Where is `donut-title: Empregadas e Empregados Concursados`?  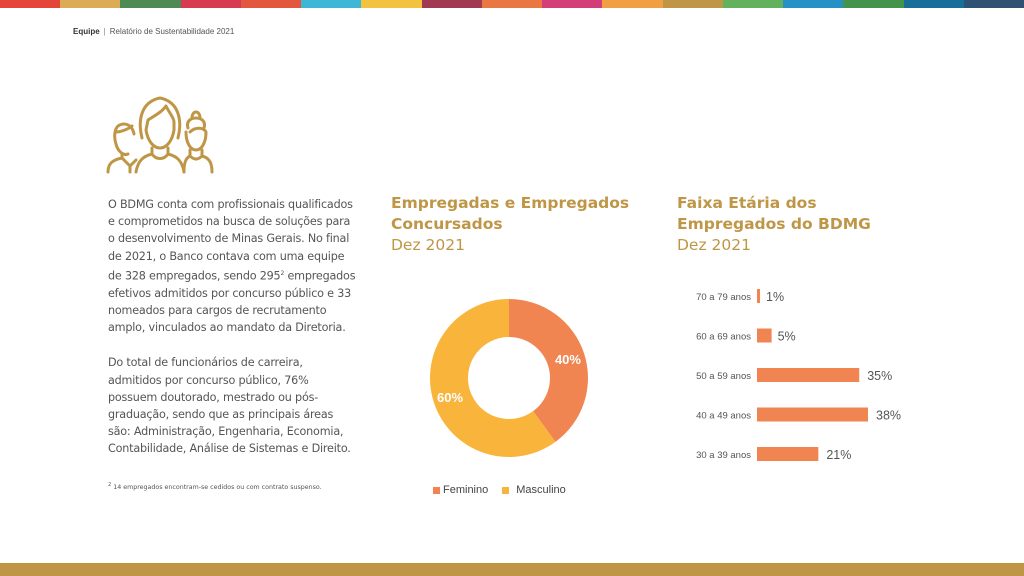
donut-title: Empregadas e Empregados Concursados is located at coordinates (510, 213).